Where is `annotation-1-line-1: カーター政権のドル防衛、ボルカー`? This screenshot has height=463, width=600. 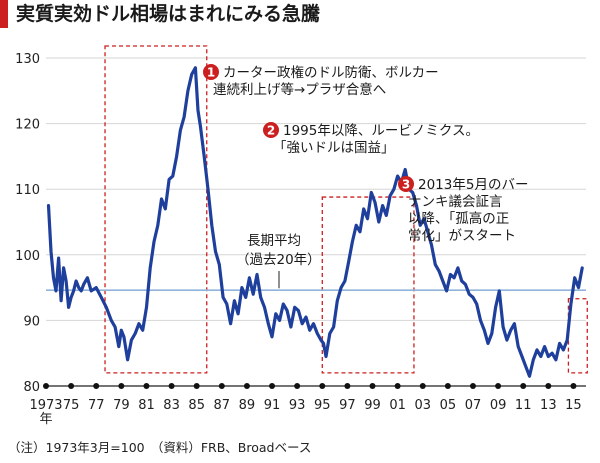 annotation-1-line-1: カーター政権のドル防衛、ボルカー is located at coordinates (331, 72).